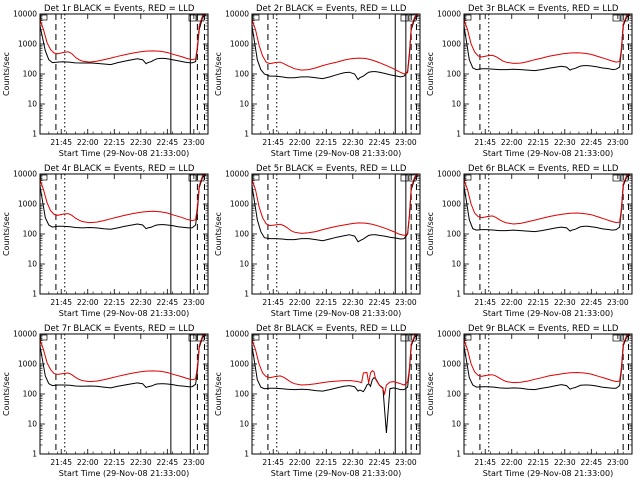 This screenshot has height=480, width=640. Describe the element at coordinates (543, 329) in the screenshot. I see `panel-title: Det 9r BLACK = Events, RED = LLD` at that location.